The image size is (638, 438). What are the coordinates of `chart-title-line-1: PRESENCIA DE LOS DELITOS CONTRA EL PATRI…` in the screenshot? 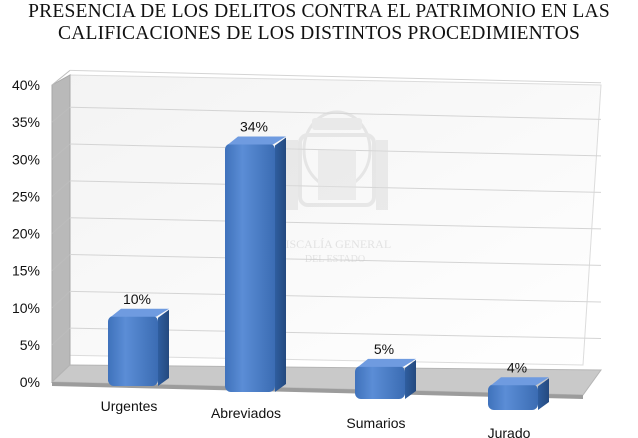 It's located at (319, 11).